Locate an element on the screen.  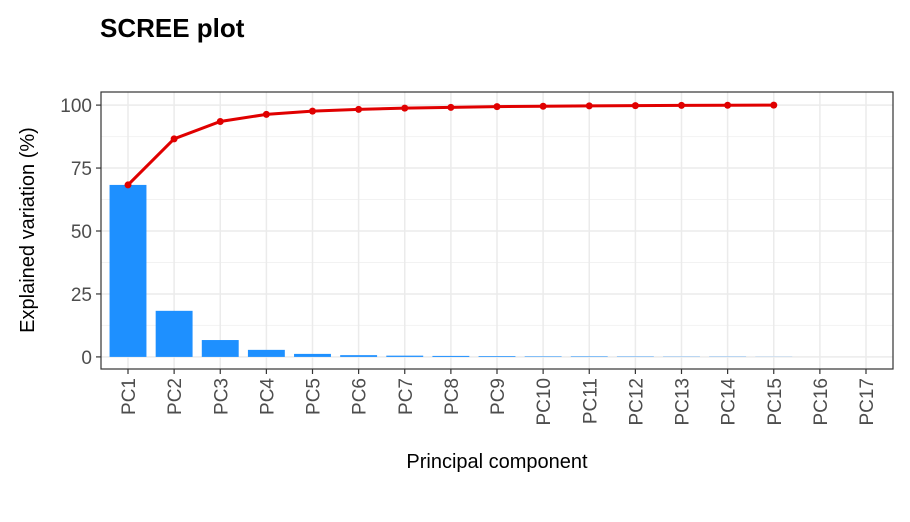
x-tick-label: PC13 is located at coordinates (683, 402).